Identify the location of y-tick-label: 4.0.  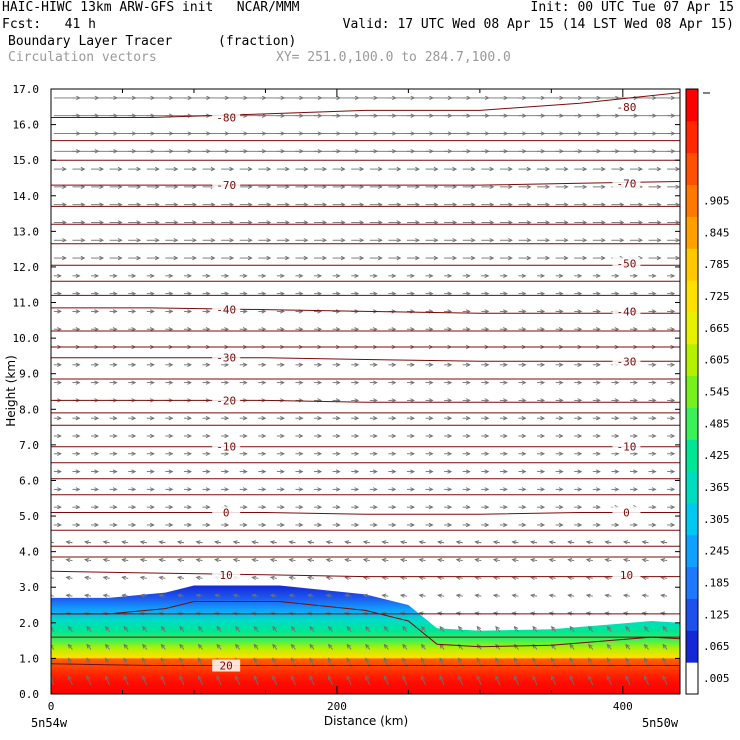
(29, 552).